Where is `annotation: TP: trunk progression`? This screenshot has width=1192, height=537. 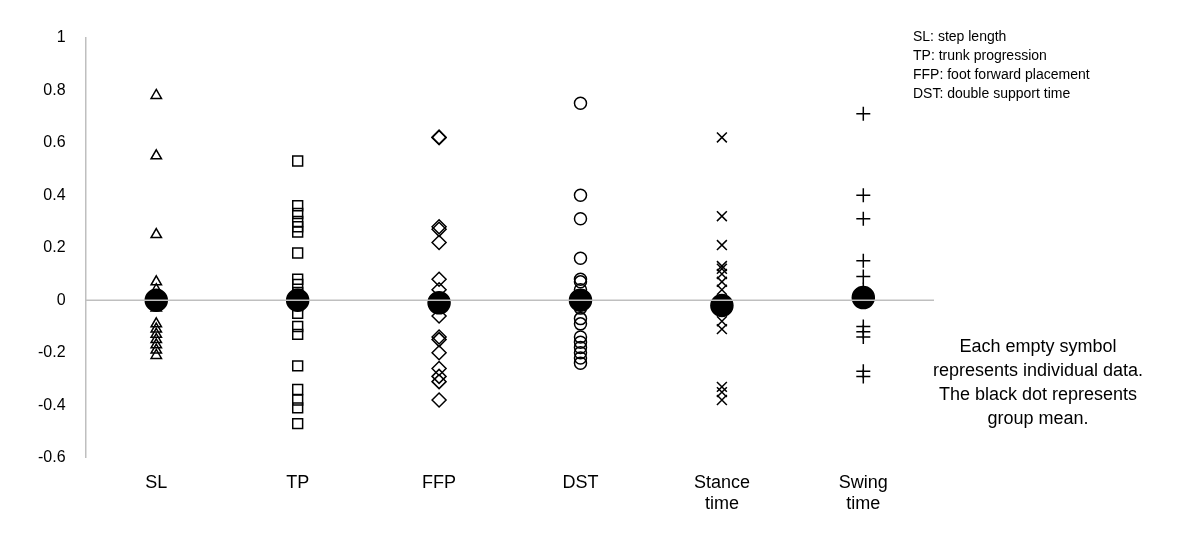 annotation: TP: trunk progression is located at coordinates (980, 54).